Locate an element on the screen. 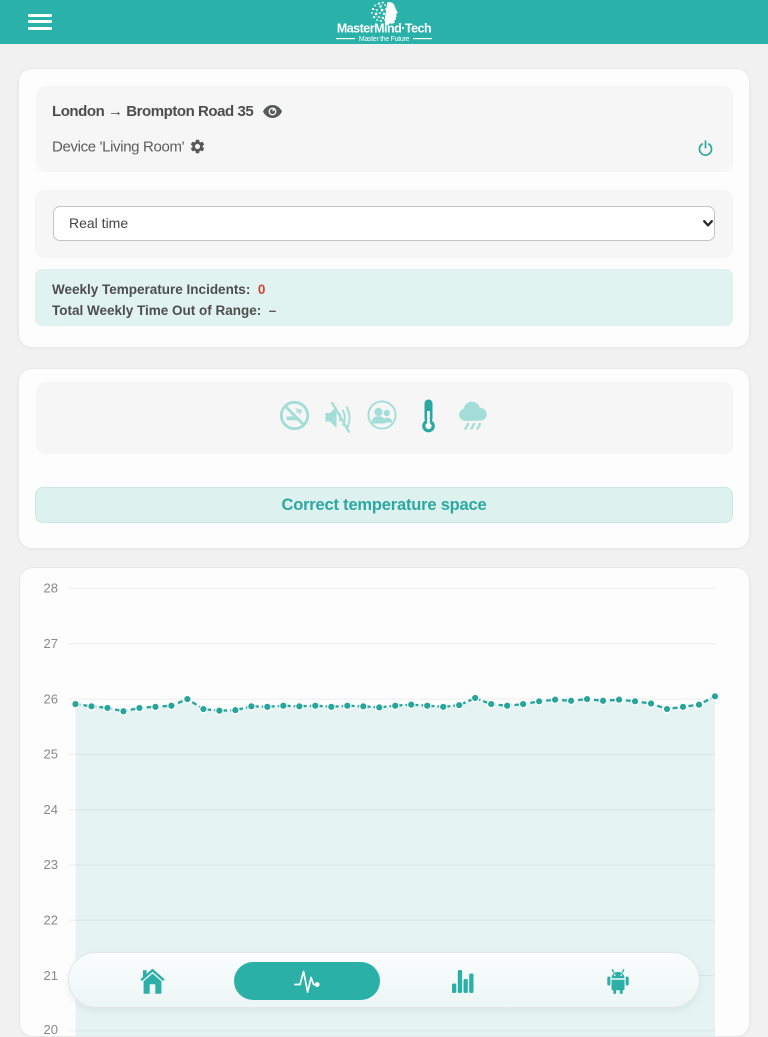 This screenshot has height=1037, width=768. svg-text: 26 is located at coordinates (51, 698).